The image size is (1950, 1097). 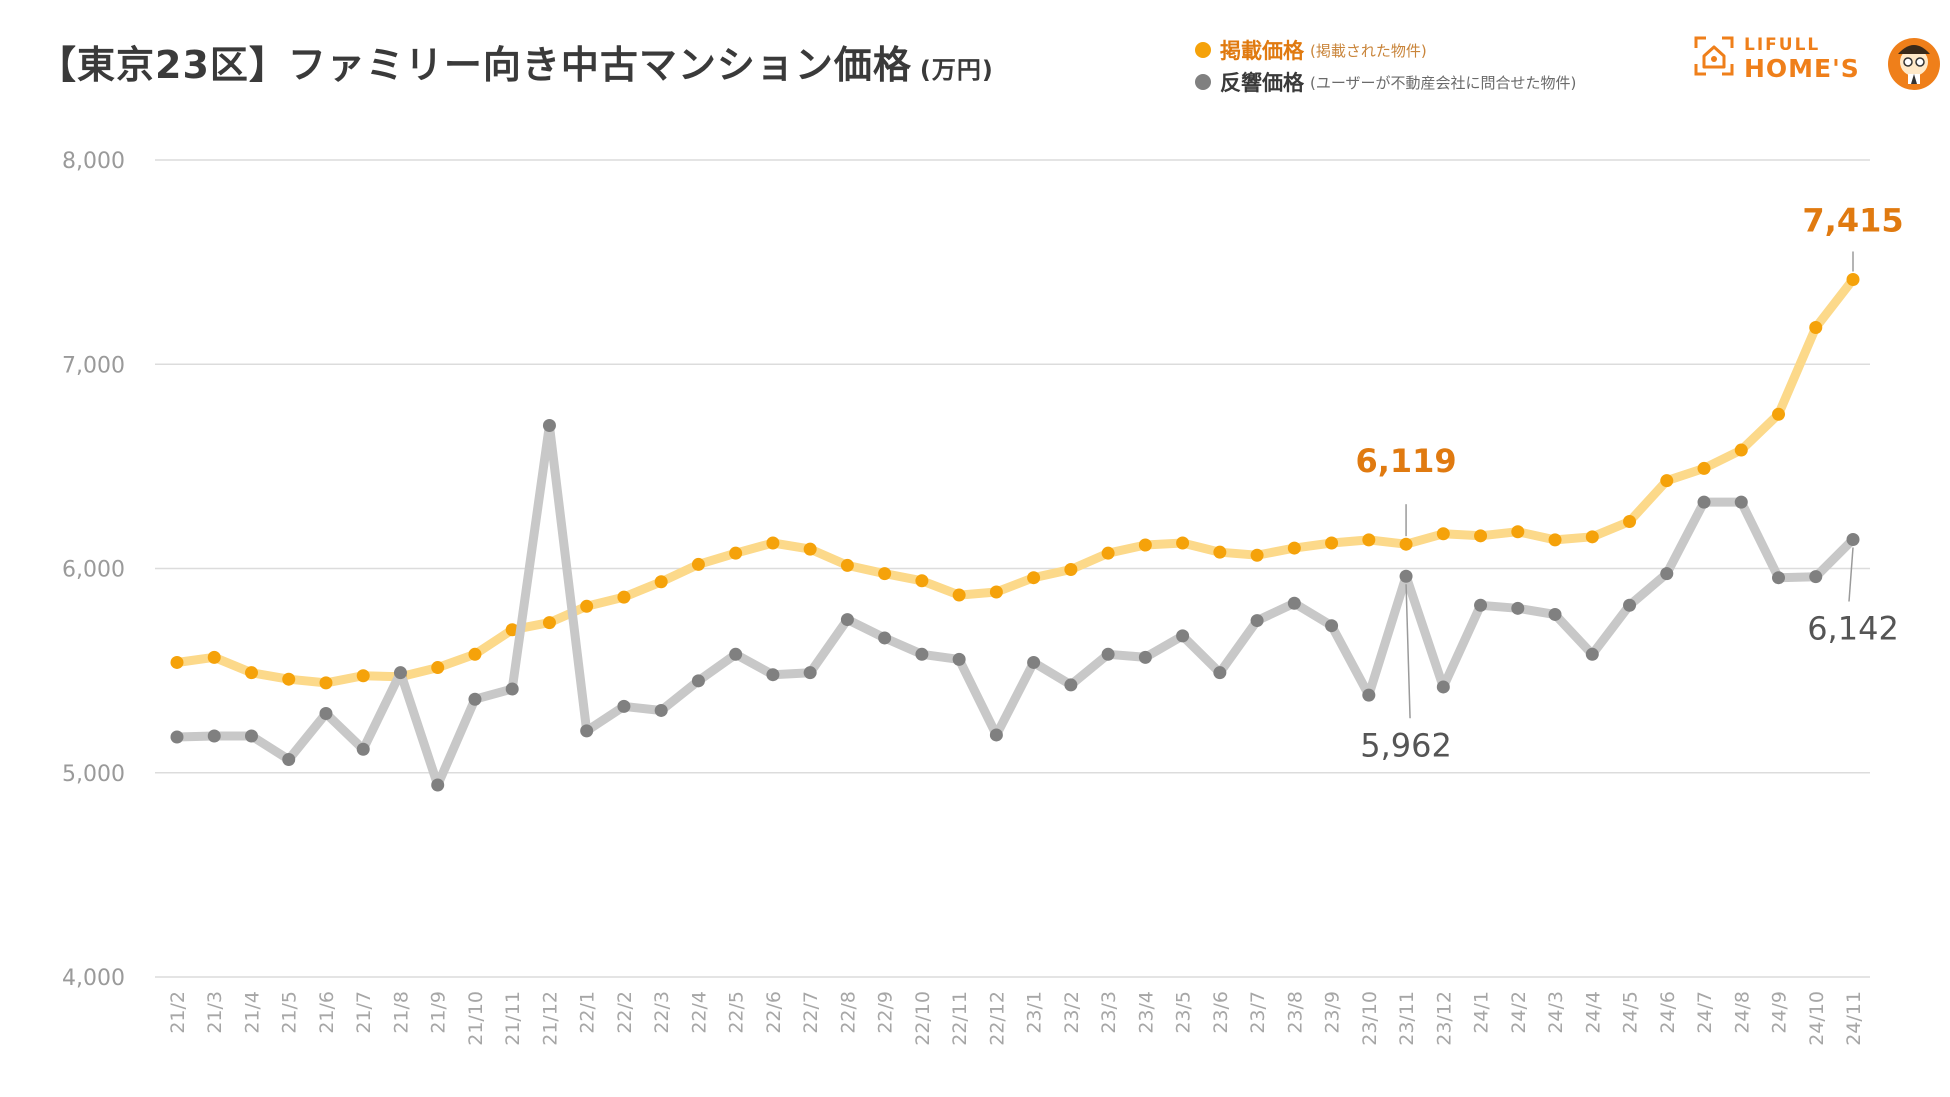 What do you see at coordinates (1854, 1018) in the screenshot?
I see `x-tick-label: 24/11` at bounding box center [1854, 1018].